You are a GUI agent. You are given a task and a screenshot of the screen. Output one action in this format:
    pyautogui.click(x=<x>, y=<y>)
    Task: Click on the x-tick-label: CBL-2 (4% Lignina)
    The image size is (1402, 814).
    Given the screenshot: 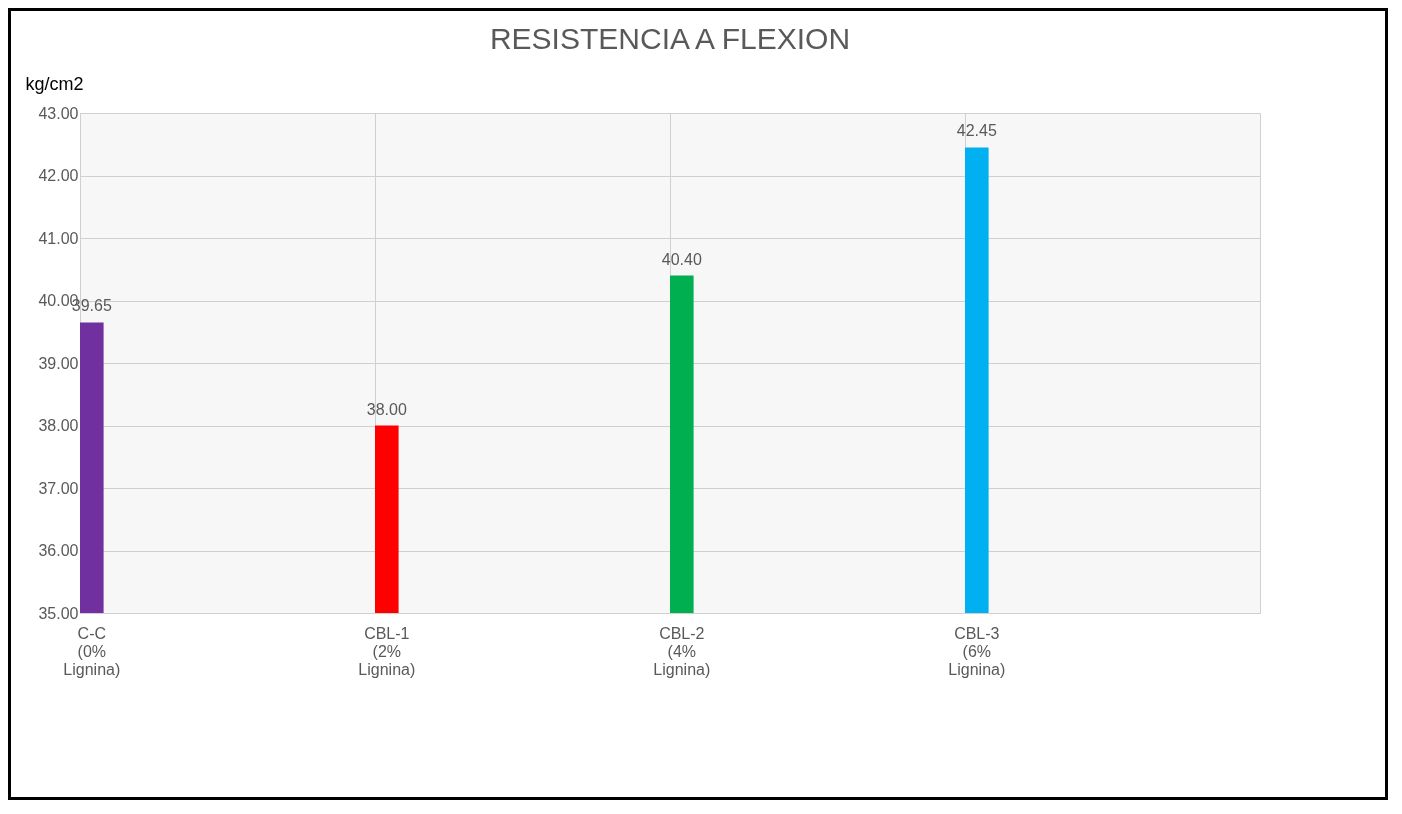 What is the action you would take?
    pyautogui.click(x=682, y=651)
    